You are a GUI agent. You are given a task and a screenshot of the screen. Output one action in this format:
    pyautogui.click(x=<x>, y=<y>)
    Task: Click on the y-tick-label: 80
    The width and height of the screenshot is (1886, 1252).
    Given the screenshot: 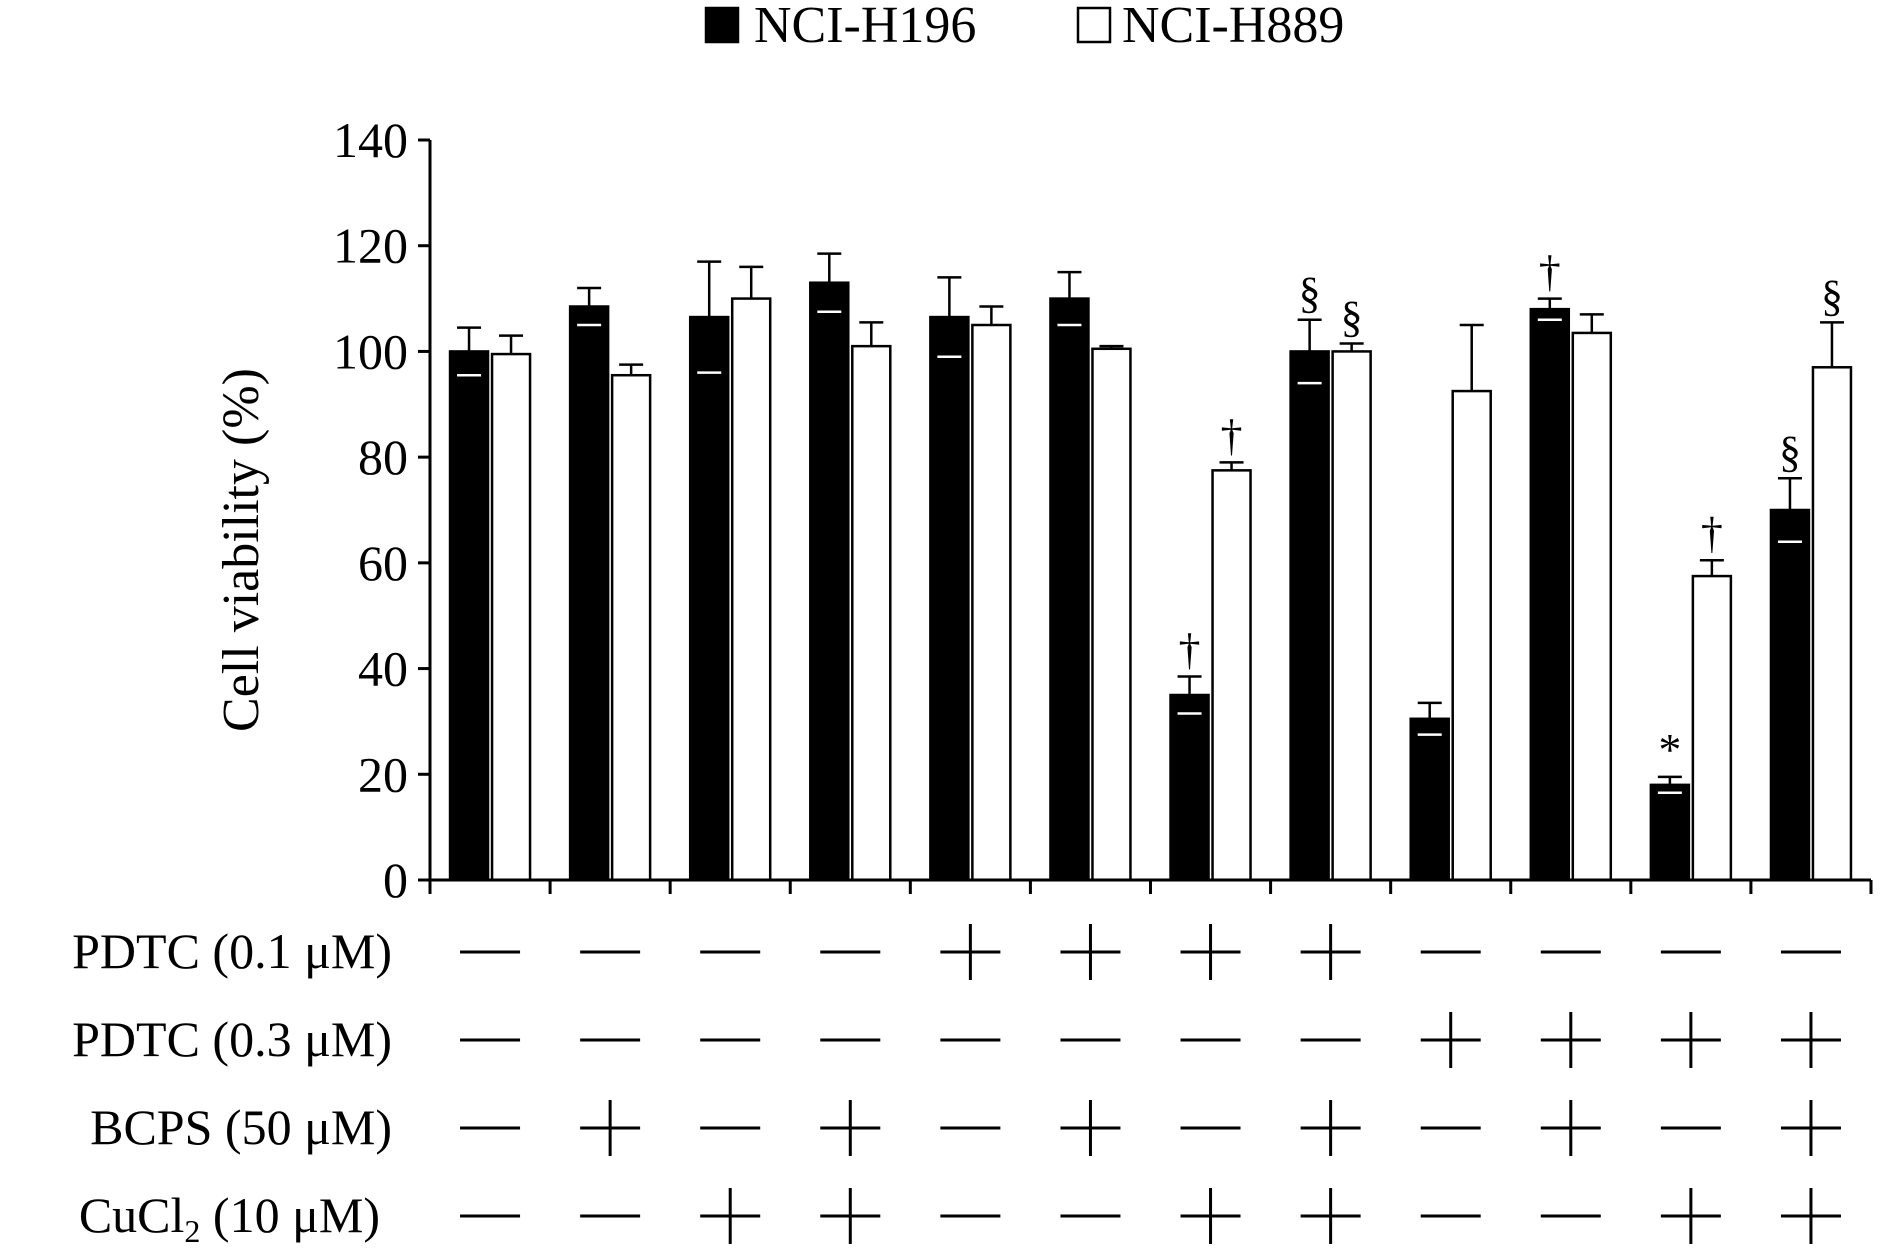 What is the action you would take?
    pyautogui.click(x=383, y=457)
    